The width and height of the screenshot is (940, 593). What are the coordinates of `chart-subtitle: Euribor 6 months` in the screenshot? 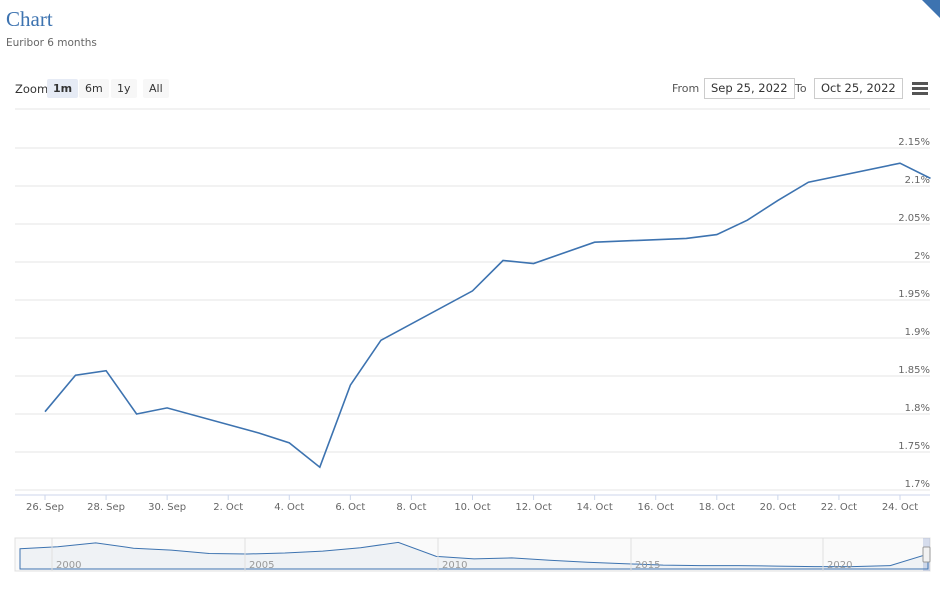 It's located at (51, 43).